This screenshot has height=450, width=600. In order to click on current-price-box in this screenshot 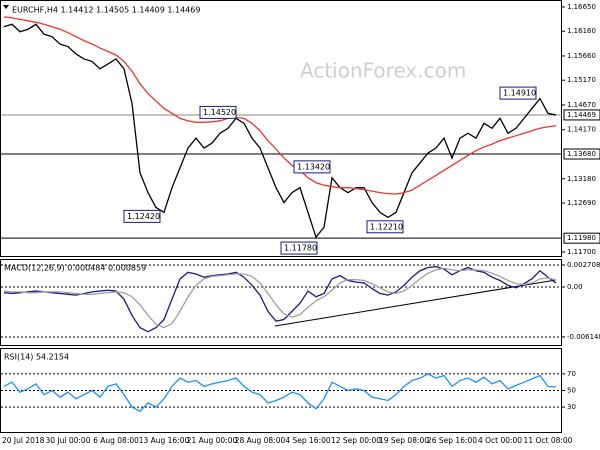, I will do `click(581, 115)`.